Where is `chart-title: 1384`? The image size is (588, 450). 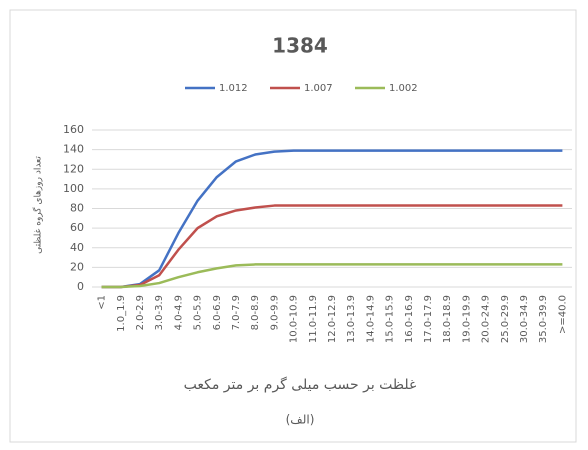
chart-title: 1384 is located at coordinates (300, 46).